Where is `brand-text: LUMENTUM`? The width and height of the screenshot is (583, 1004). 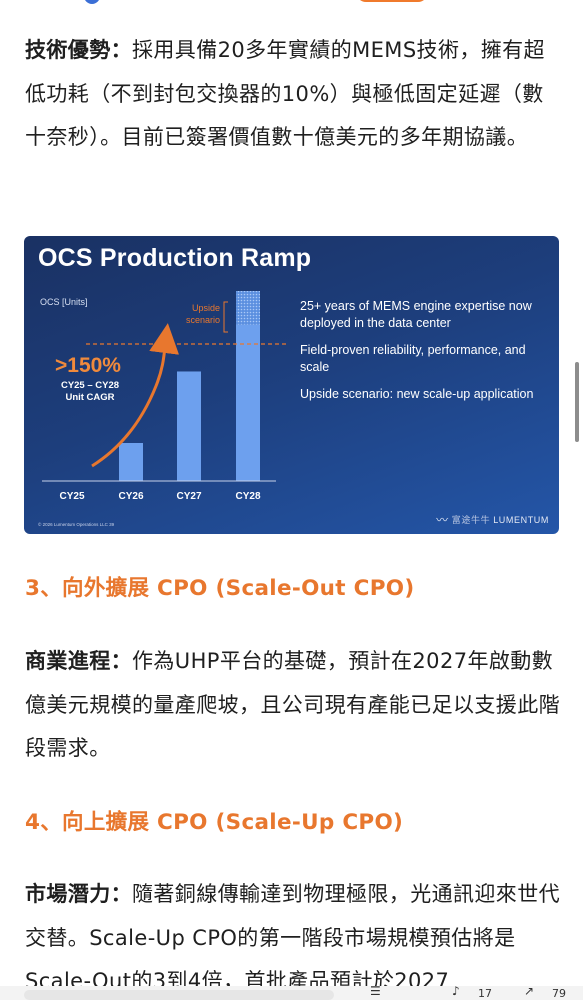
brand-text: LUMENTUM is located at coordinates (521, 519).